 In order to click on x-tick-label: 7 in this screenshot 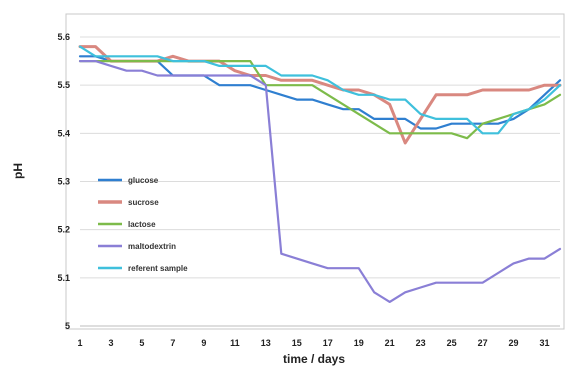, I will do `click(172, 343)`.